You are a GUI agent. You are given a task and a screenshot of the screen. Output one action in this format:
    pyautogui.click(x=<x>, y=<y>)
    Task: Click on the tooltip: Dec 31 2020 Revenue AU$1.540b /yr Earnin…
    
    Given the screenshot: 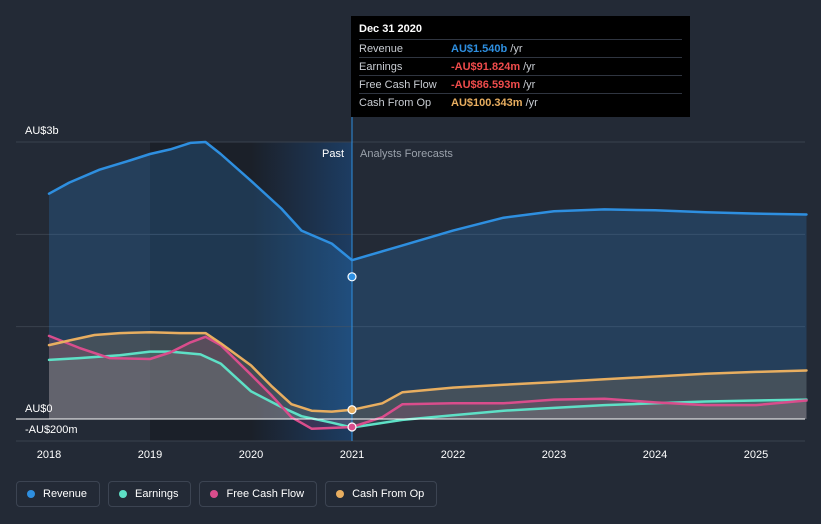 What is the action you would take?
    pyautogui.click(x=520, y=66)
    